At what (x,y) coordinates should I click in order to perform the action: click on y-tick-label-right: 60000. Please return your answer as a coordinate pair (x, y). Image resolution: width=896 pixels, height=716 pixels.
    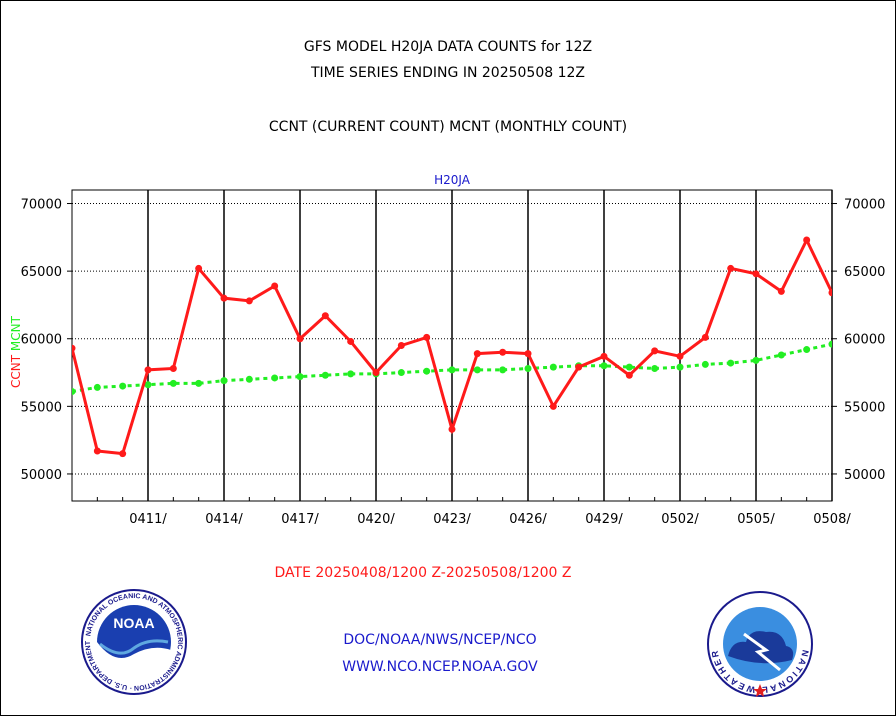
    Looking at the image, I should click on (864, 340).